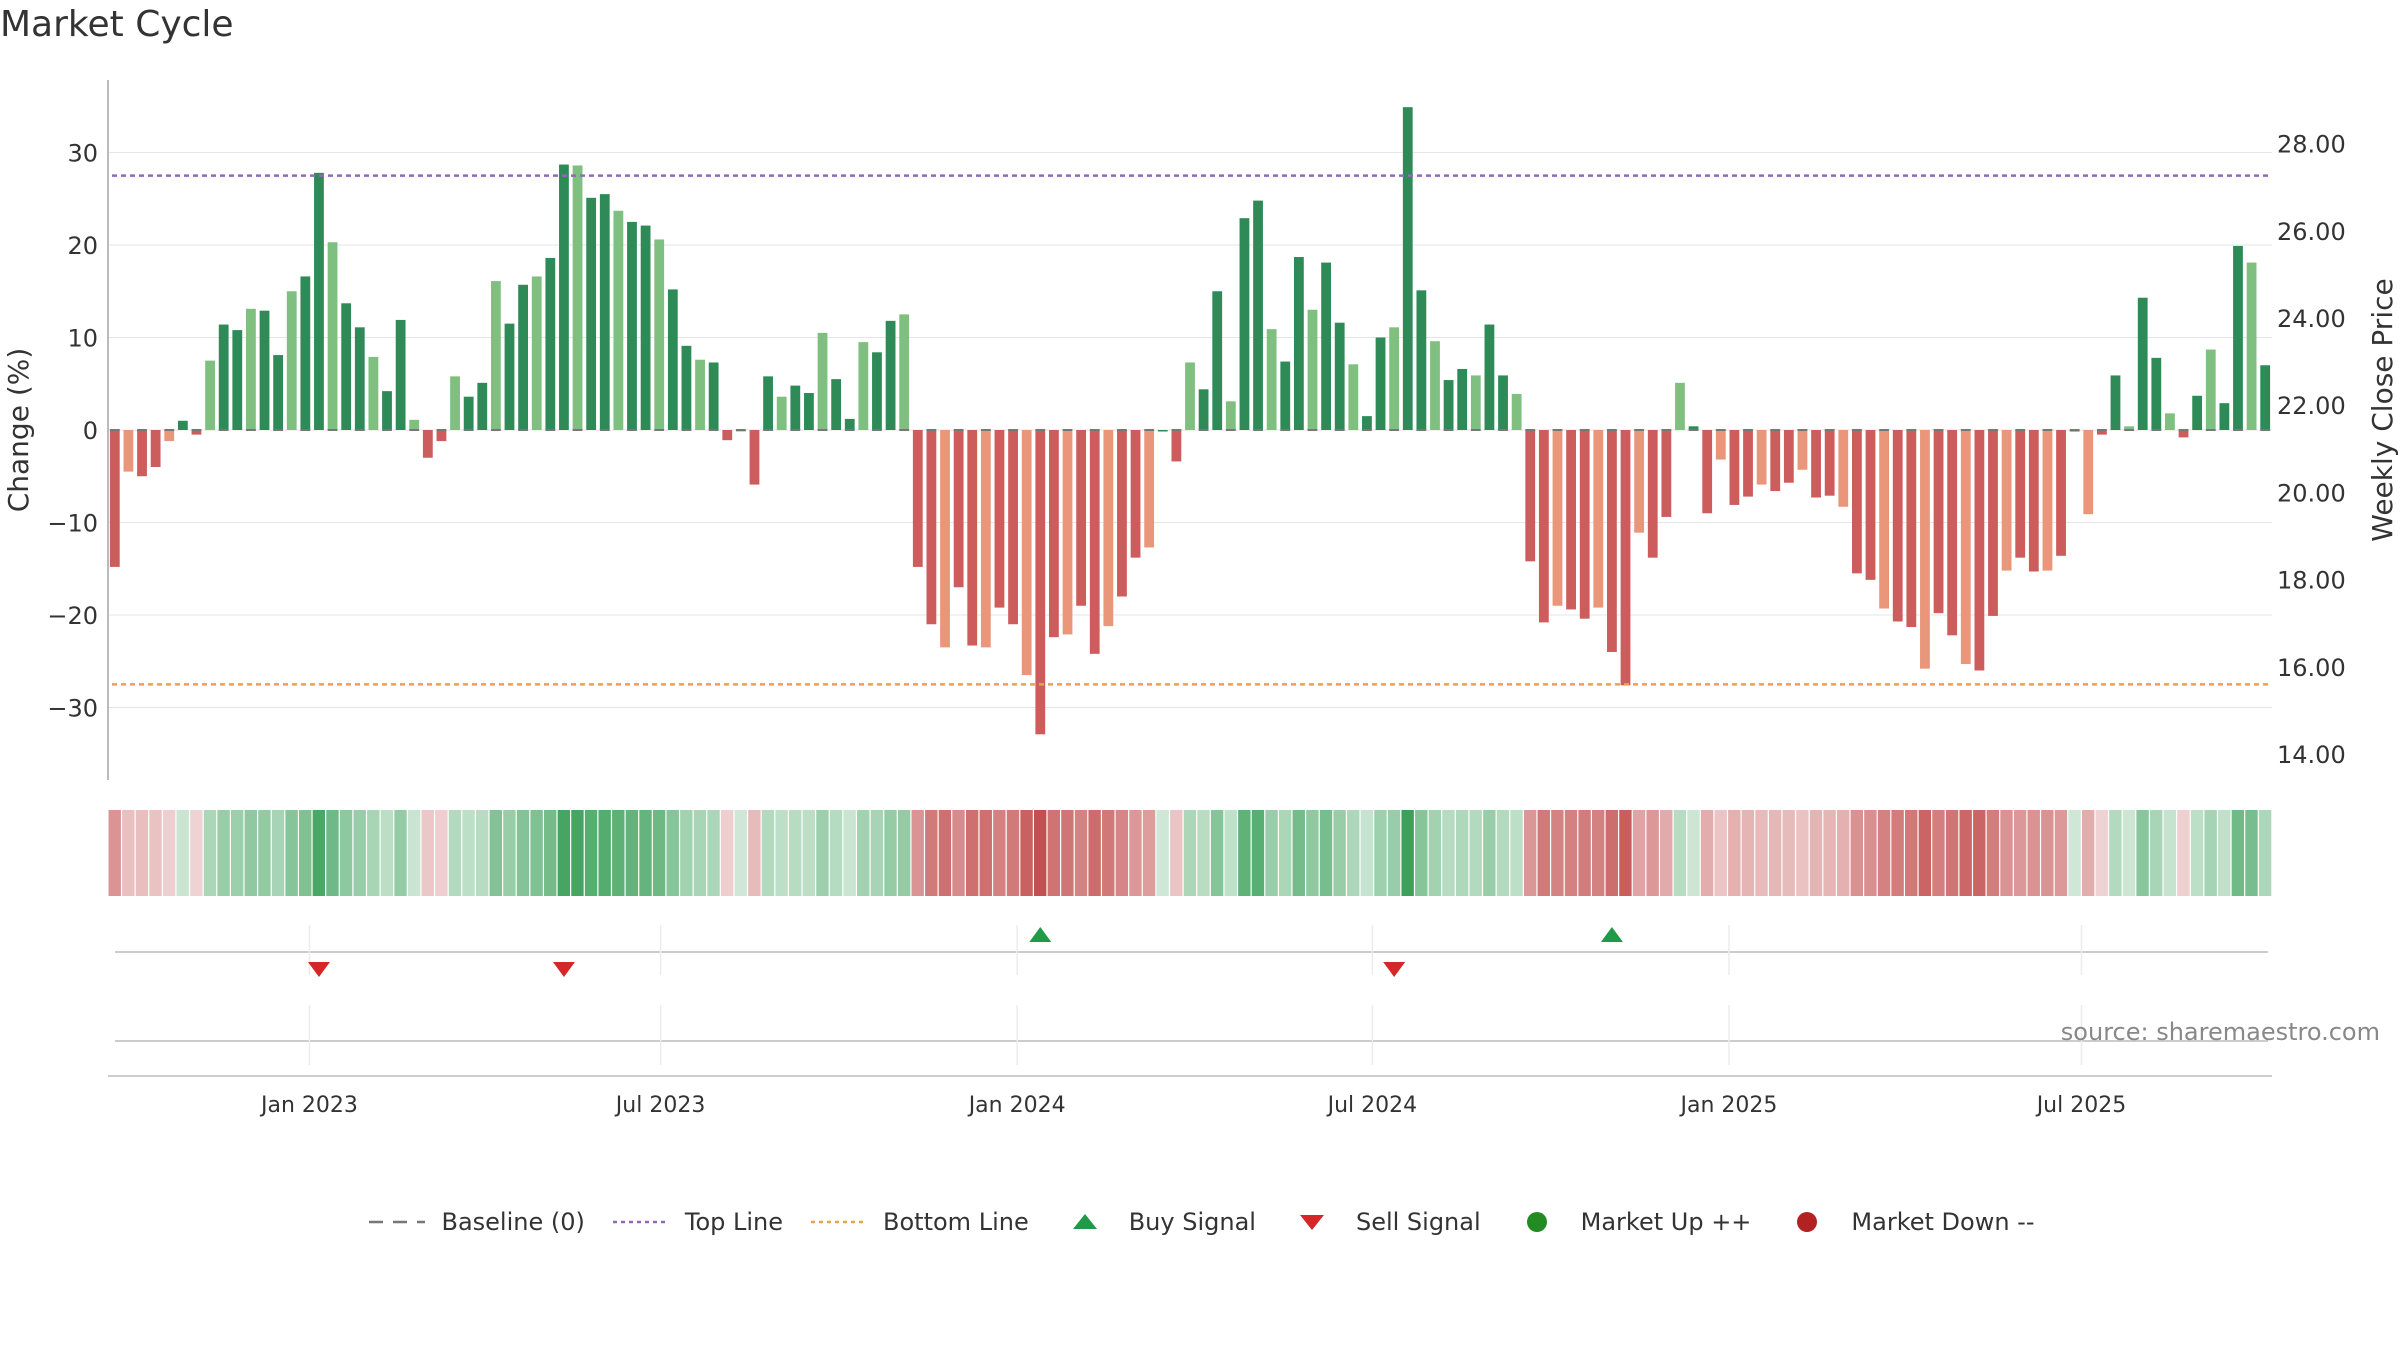 The image size is (2400, 1350). What do you see at coordinates (82, 154) in the screenshot?
I see `y-tick-label: 30` at bounding box center [82, 154].